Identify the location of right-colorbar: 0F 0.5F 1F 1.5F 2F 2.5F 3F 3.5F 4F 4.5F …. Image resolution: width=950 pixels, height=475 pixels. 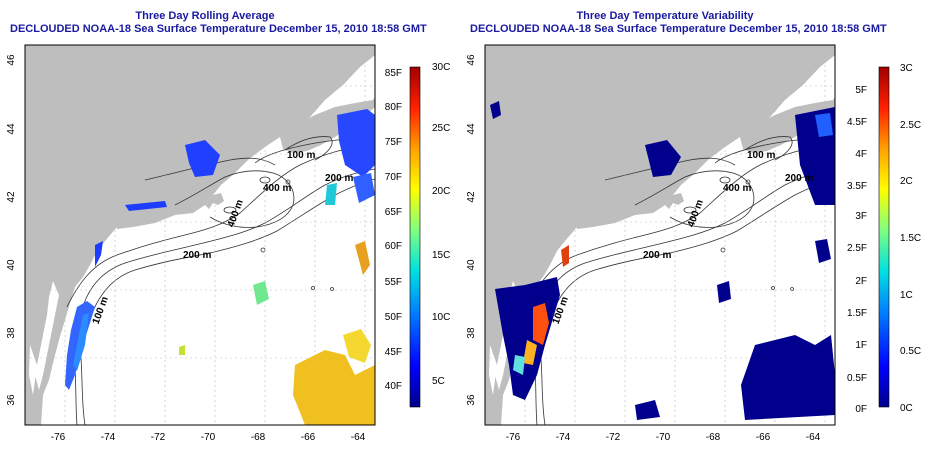
(884, 239).